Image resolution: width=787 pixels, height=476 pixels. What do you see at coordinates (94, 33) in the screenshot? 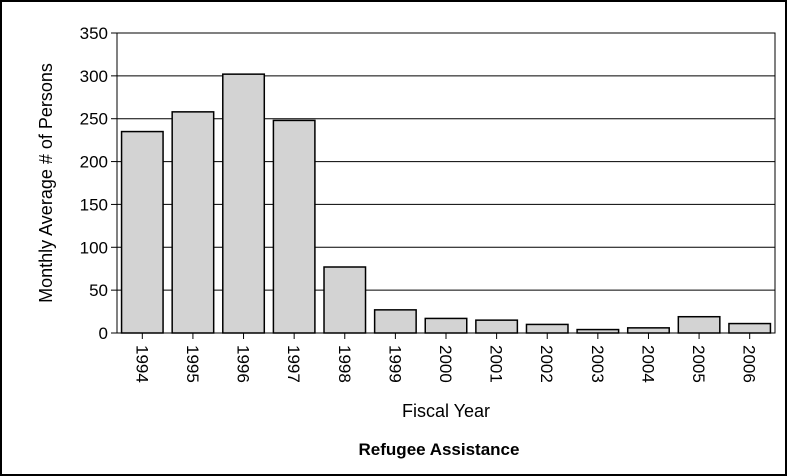
I see `y-tick-label: 350` at bounding box center [94, 33].